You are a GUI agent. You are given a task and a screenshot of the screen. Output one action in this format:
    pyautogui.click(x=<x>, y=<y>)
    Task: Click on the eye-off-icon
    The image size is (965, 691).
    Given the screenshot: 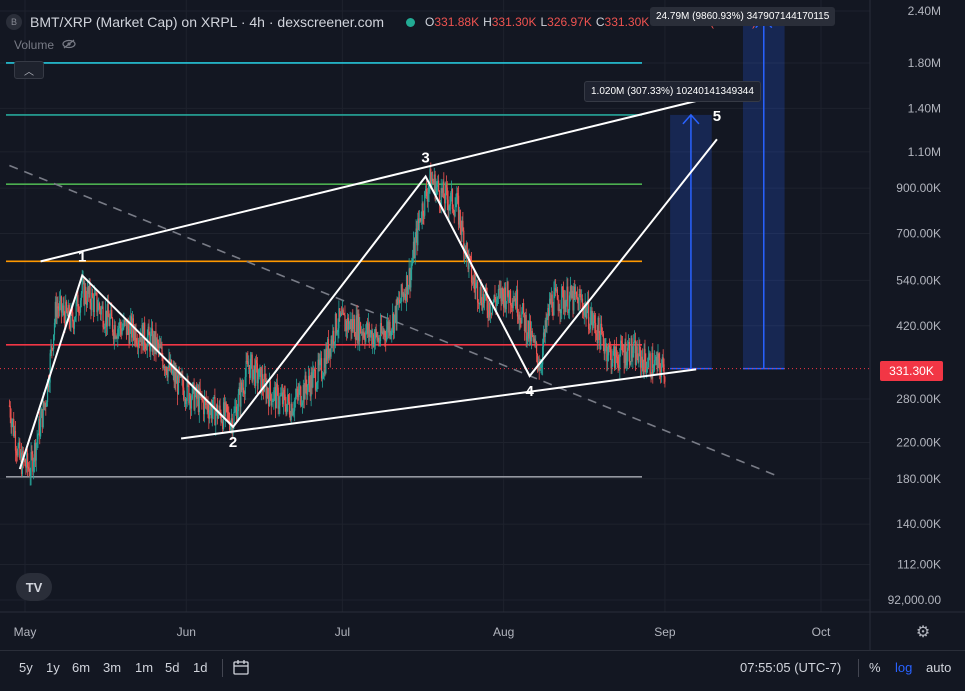 What is the action you would take?
    pyautogui.click(x=69, y=45)
    